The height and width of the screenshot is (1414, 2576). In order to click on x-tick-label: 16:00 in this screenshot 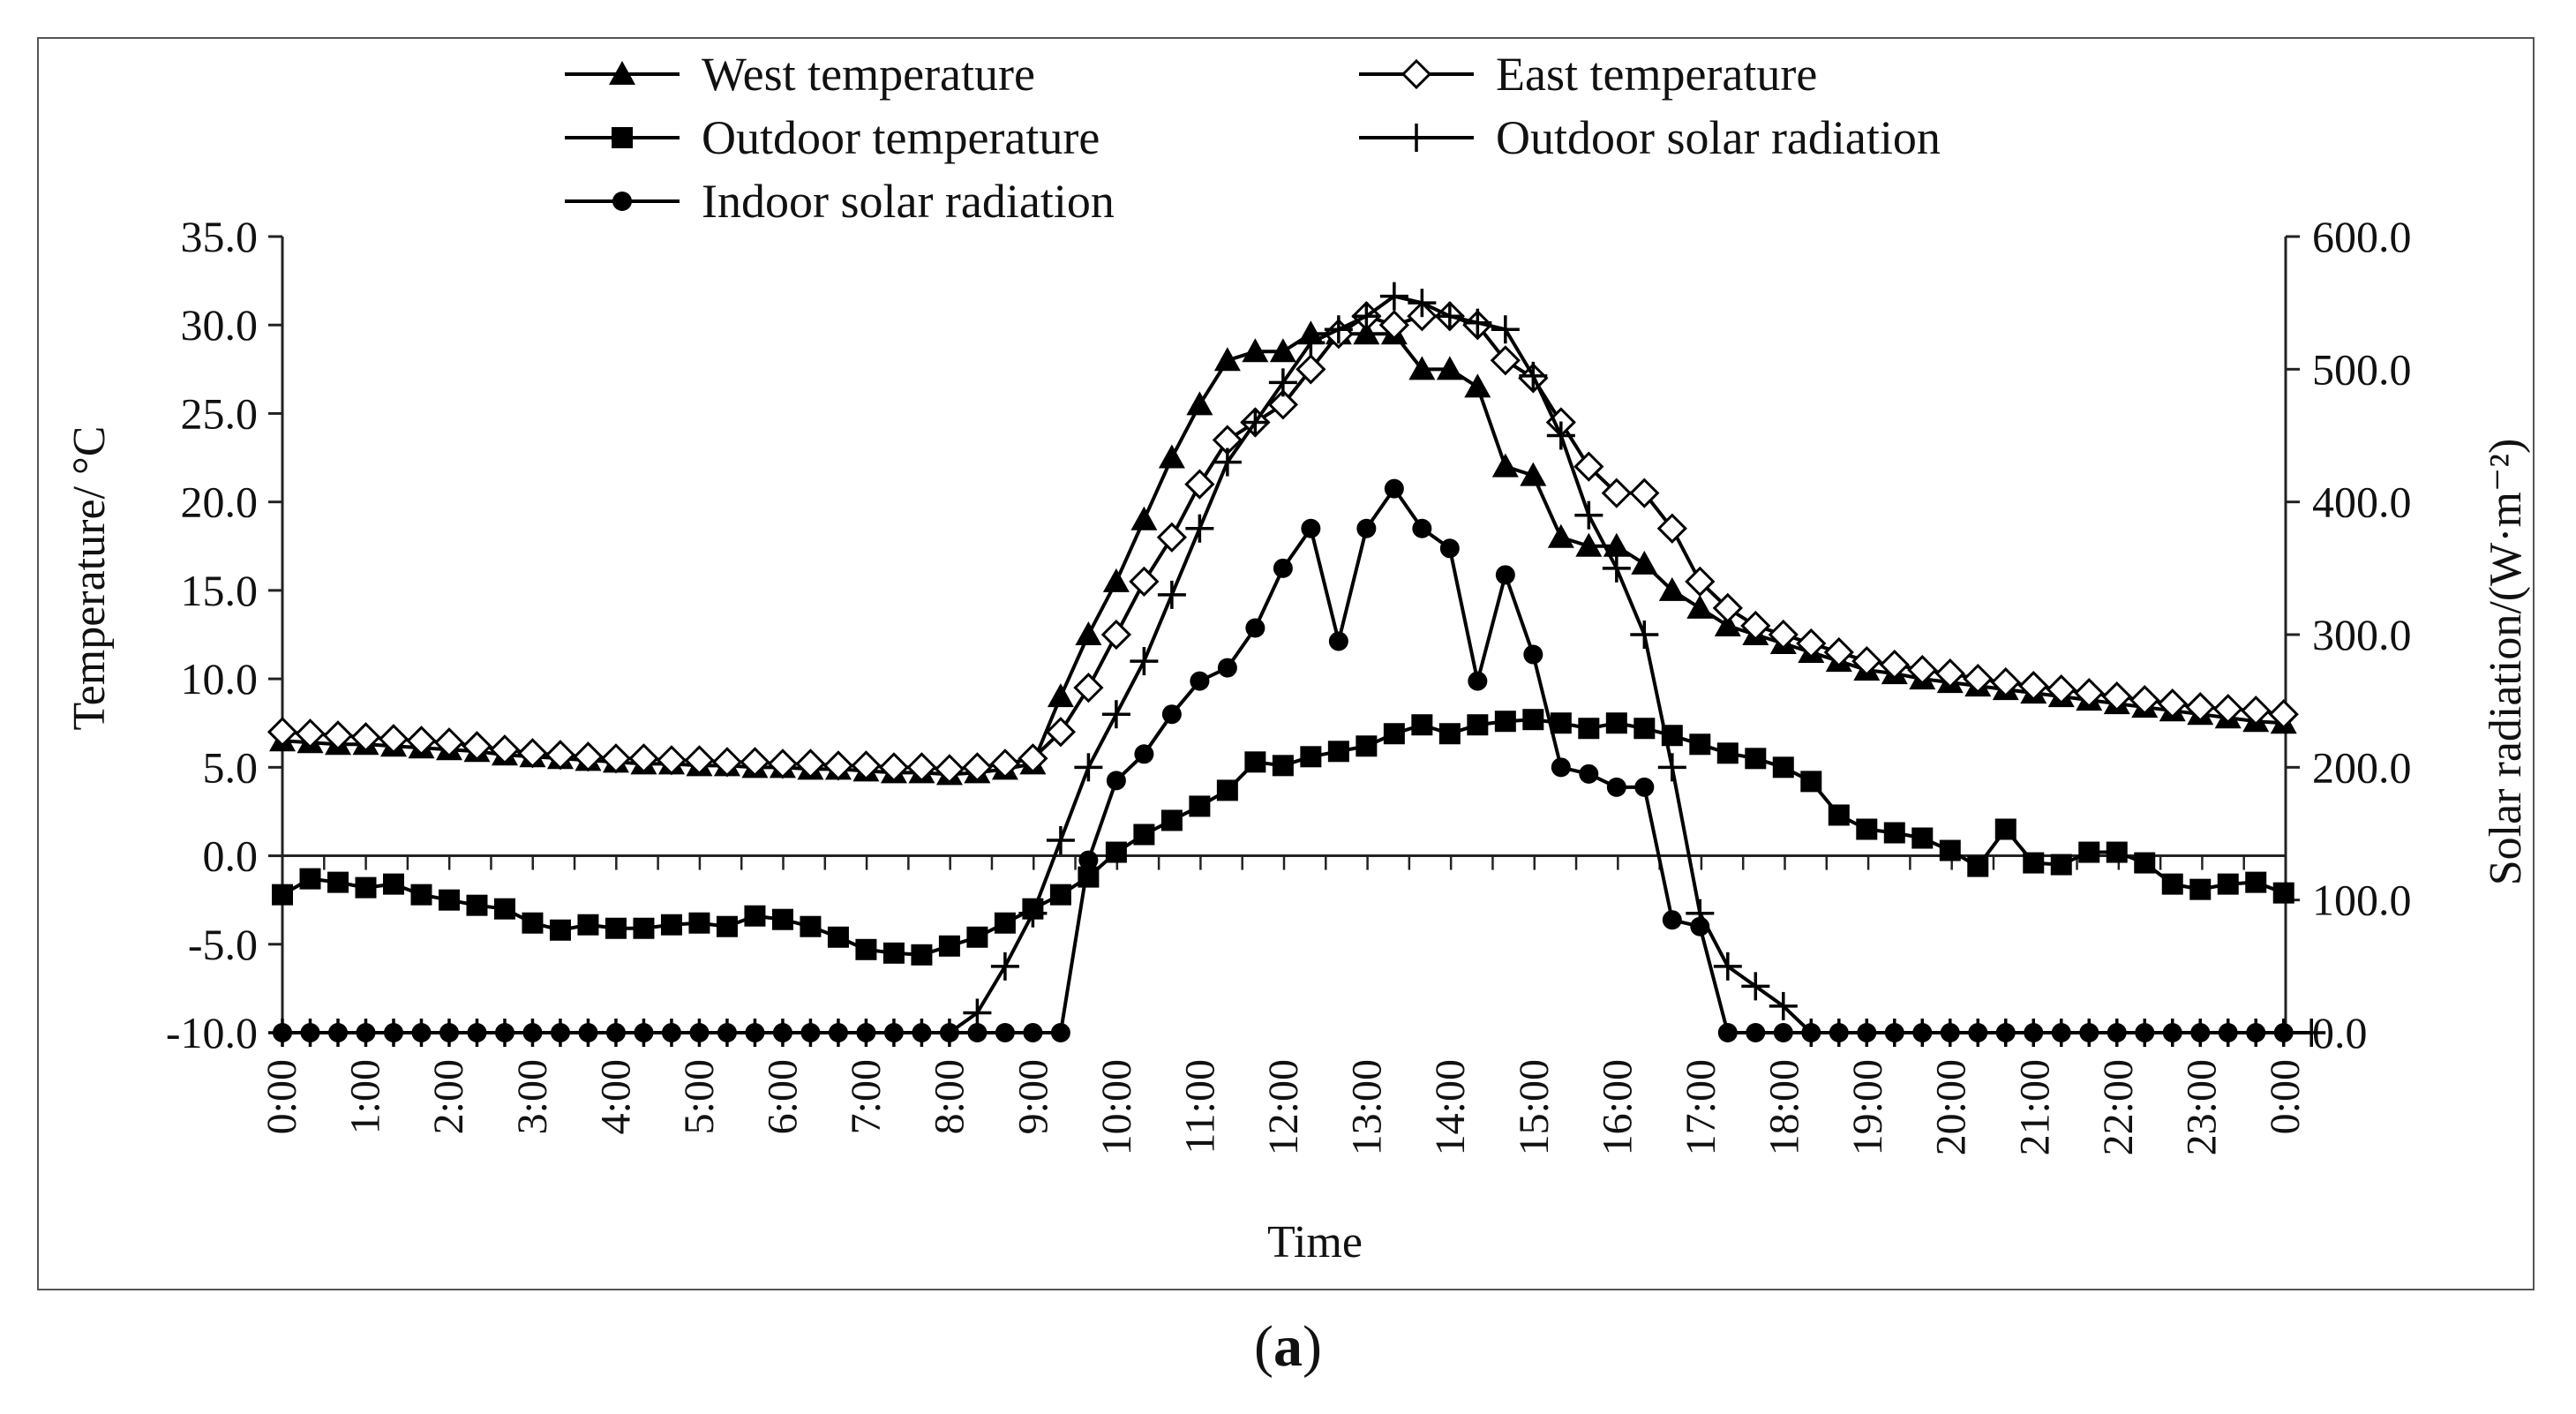, I will do `click(1617, 1107)`.